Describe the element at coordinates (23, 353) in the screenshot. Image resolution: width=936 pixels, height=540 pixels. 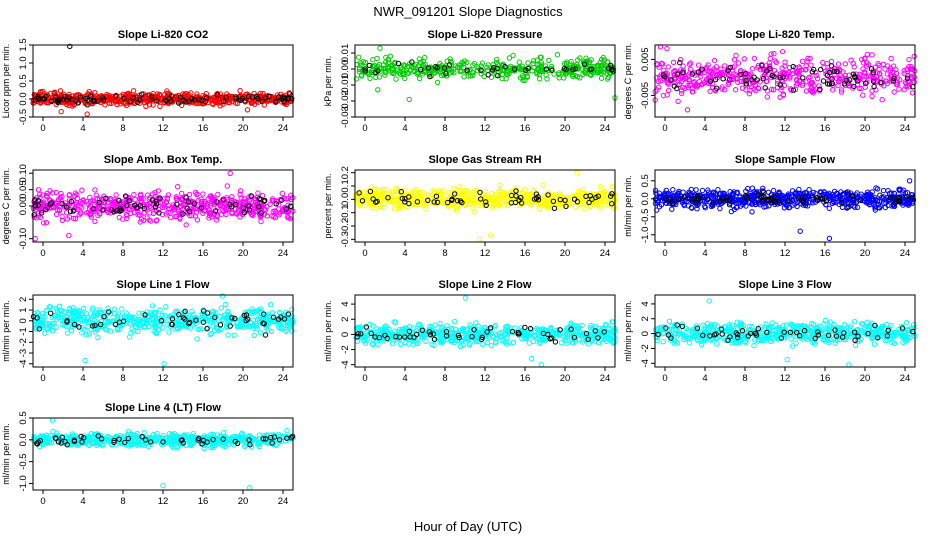
I see `y-tick-label: -3` at that location.